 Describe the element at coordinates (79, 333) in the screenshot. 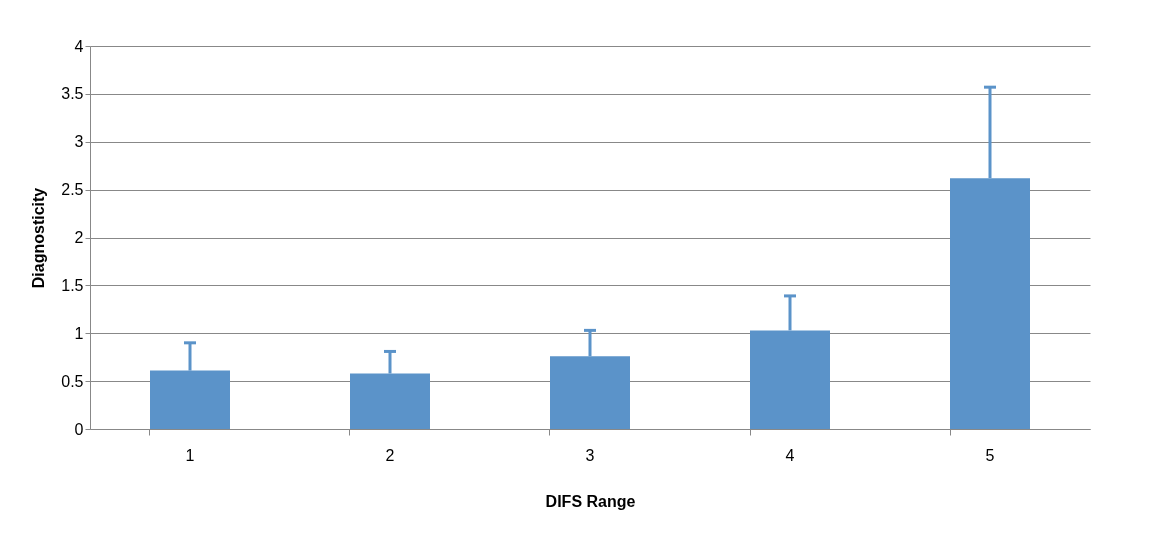

I see `y-tick-label: 1` at that location.